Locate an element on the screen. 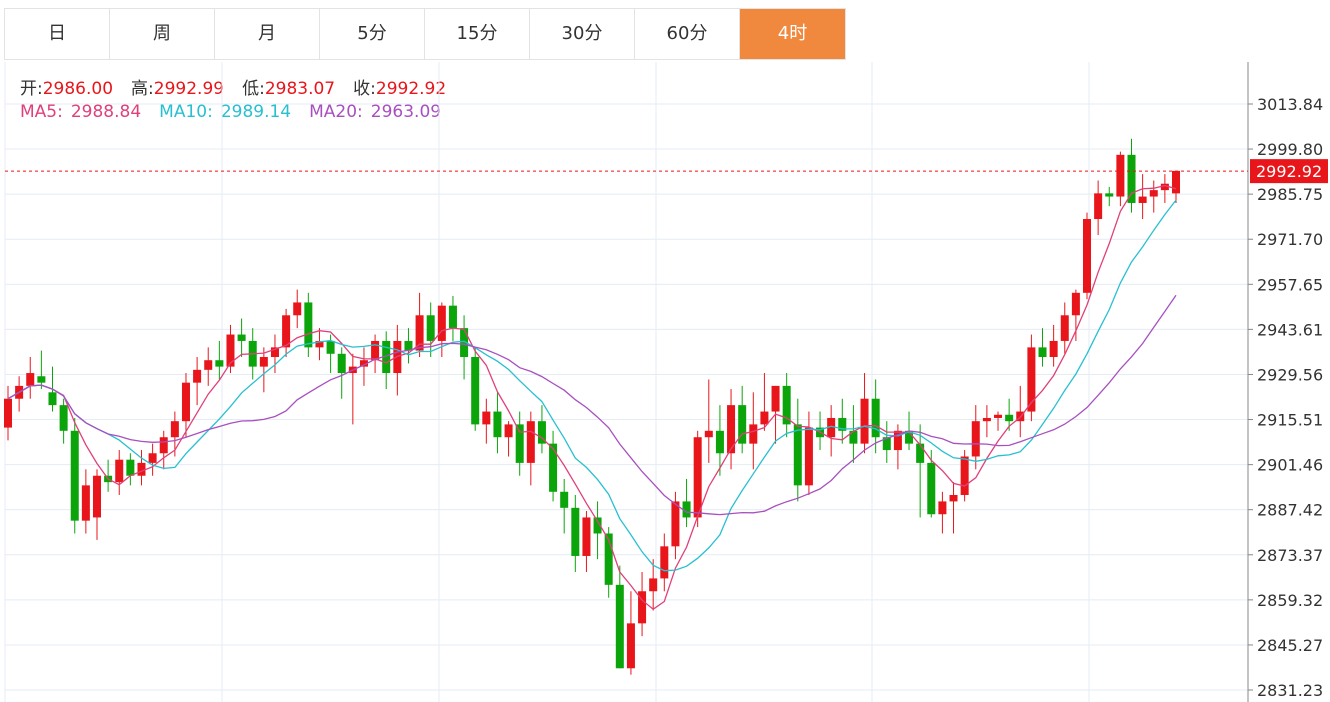  open-label: 开: is located at coordinates (31, 89).